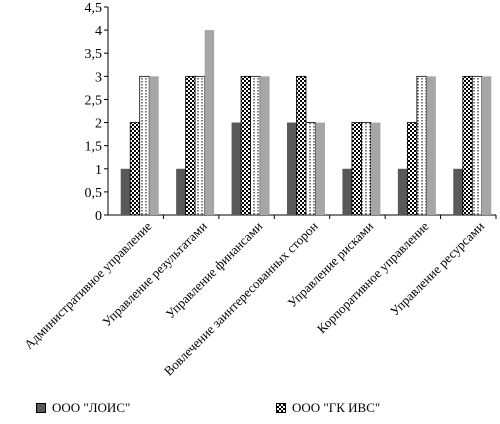 The width and height of the screenshot is (500, 424). Describe the element at coordinates (94, 147) in the screenshot. I see `y-tick-label: 1,5` at that location.